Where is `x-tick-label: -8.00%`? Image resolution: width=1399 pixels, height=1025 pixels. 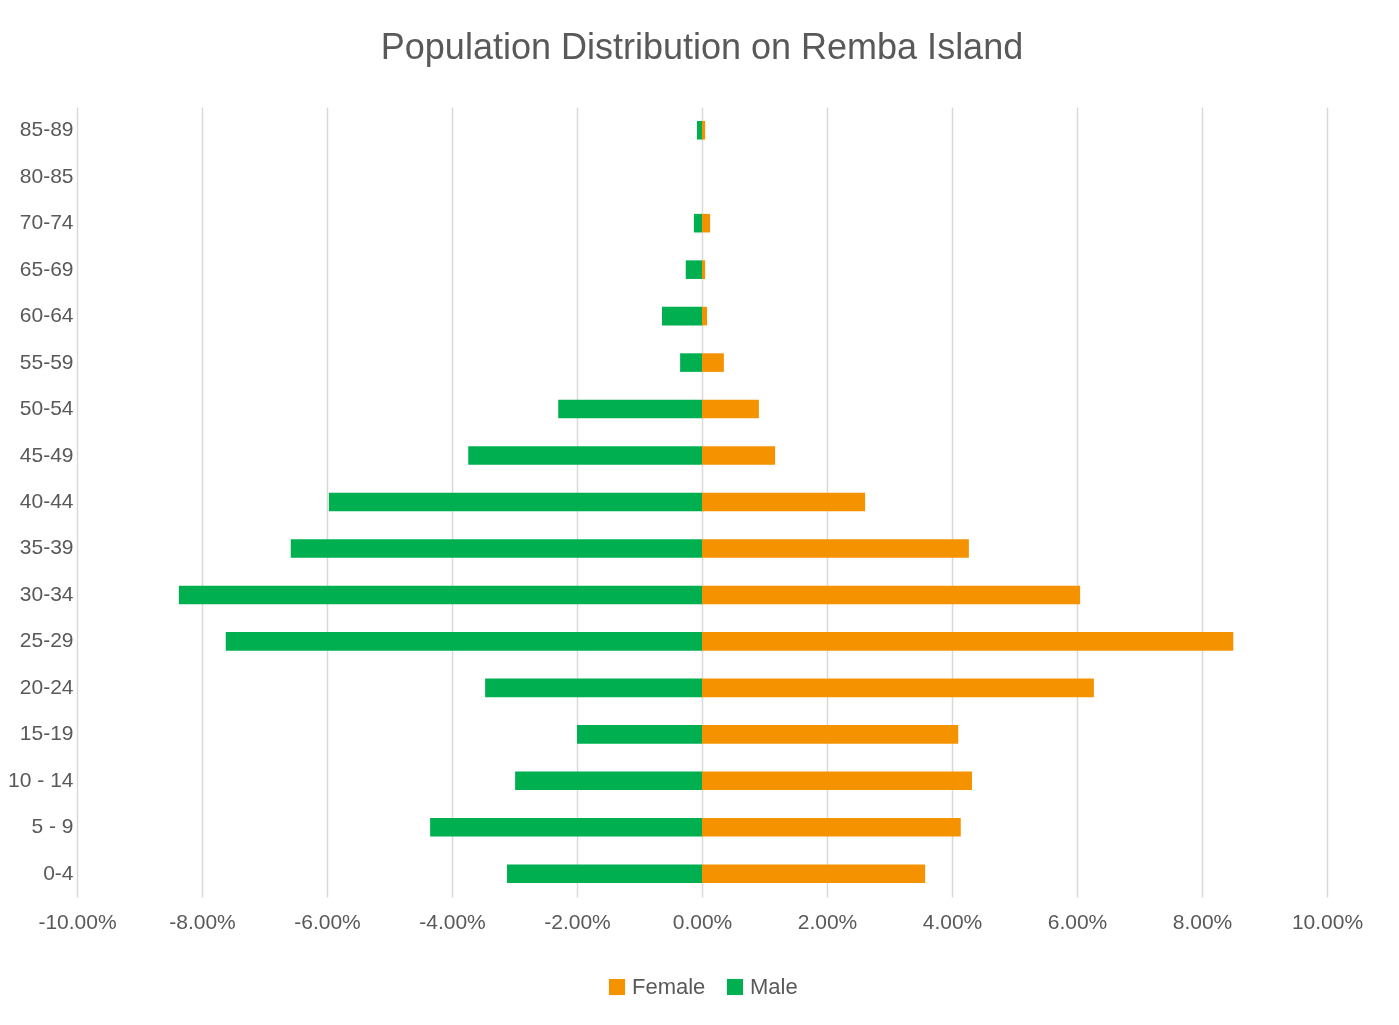
x-tick-label: -8.00% is located at coordinates (202, 921).